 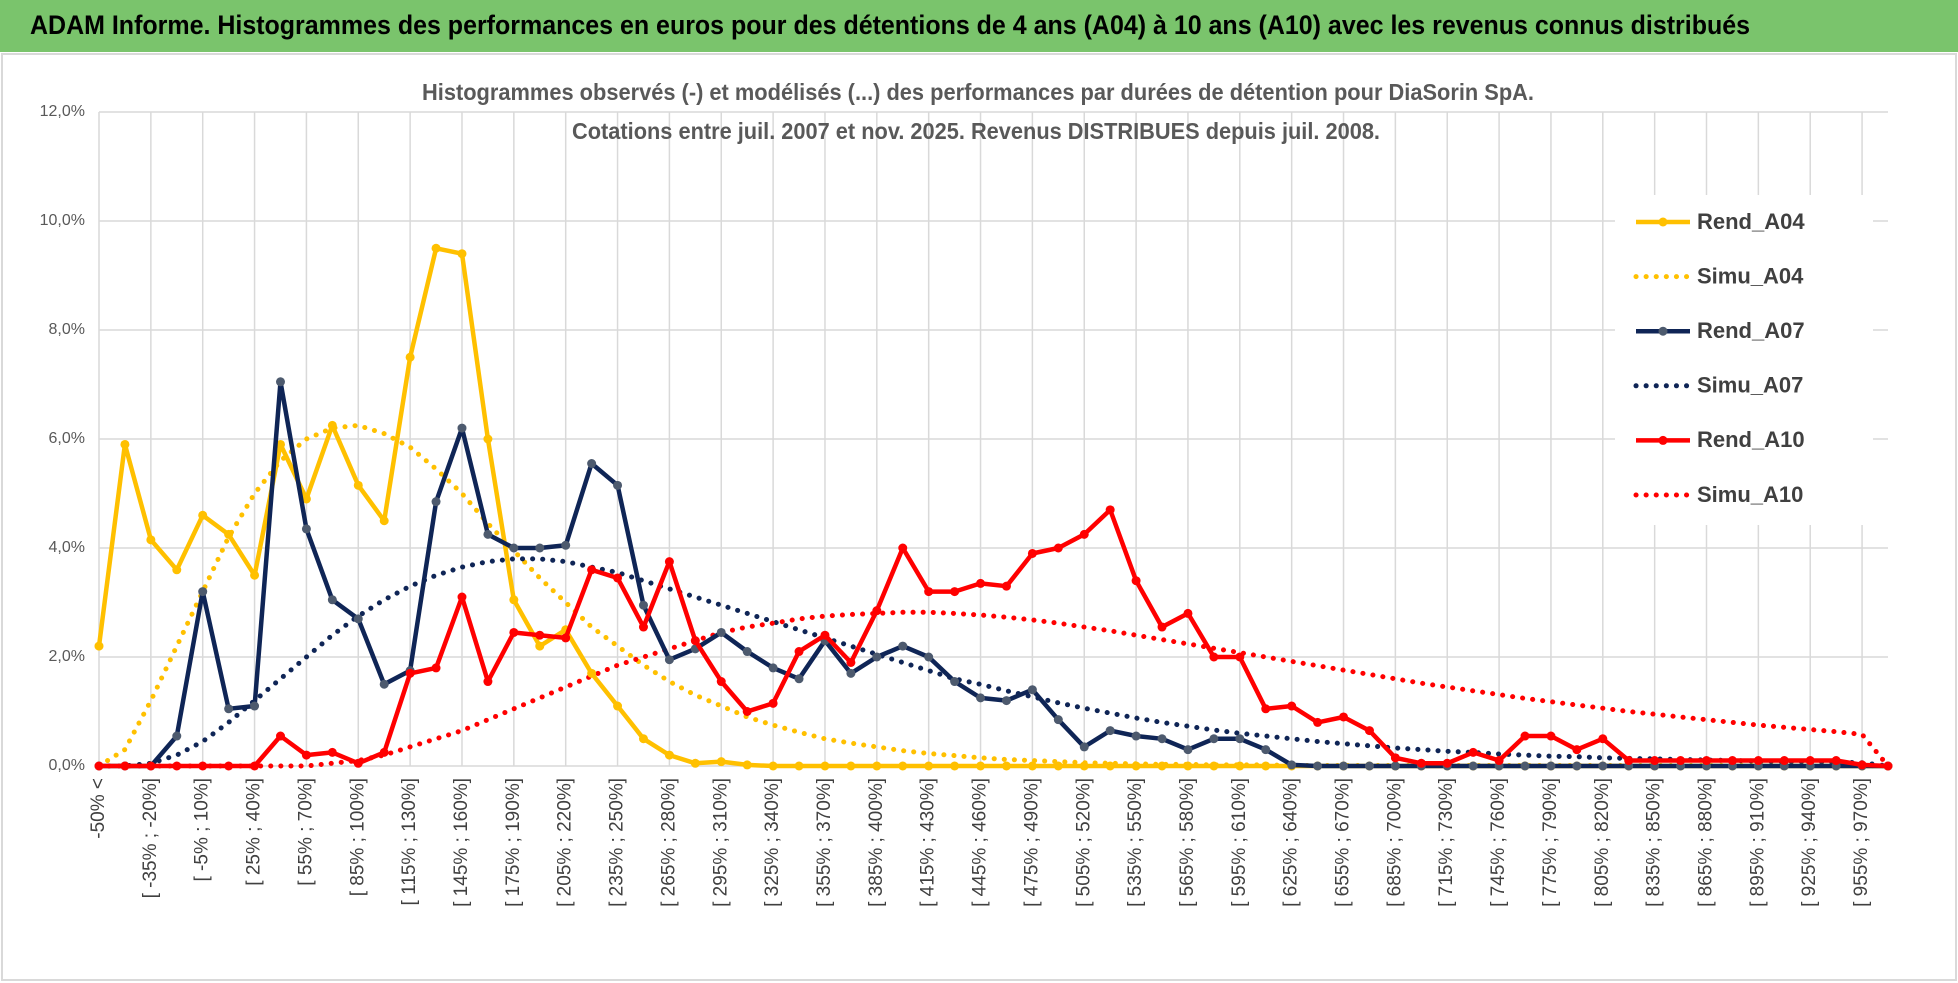 What do you see at coordinates (1809, 842) in the screenshot?
I see `x-tick-label: [ 925% ; 940%]` at bounding box center [1809, 842].